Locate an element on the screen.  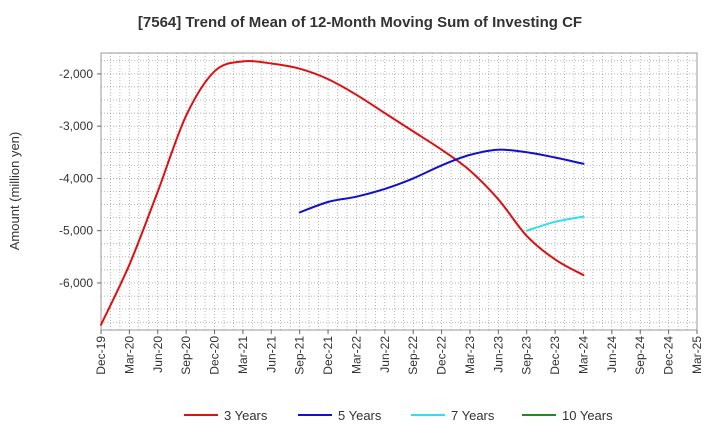
legend-label-7-years: 7 Years is located at coordinates (473, 415).